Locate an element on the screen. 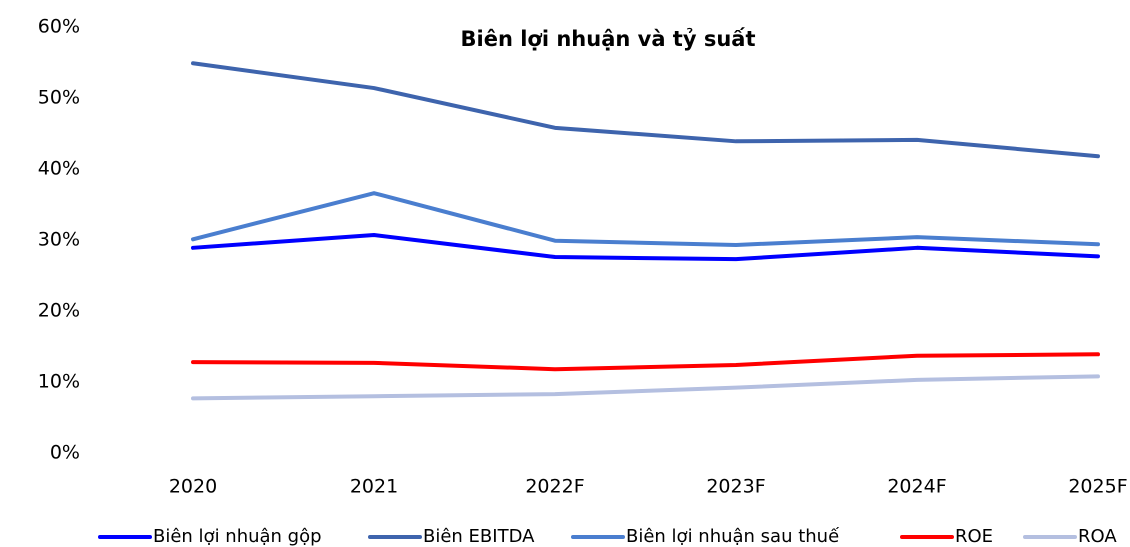 This screenshot has height=547, width=1130. x-tick-label: 2025F is located at coordinates (1097, 487).